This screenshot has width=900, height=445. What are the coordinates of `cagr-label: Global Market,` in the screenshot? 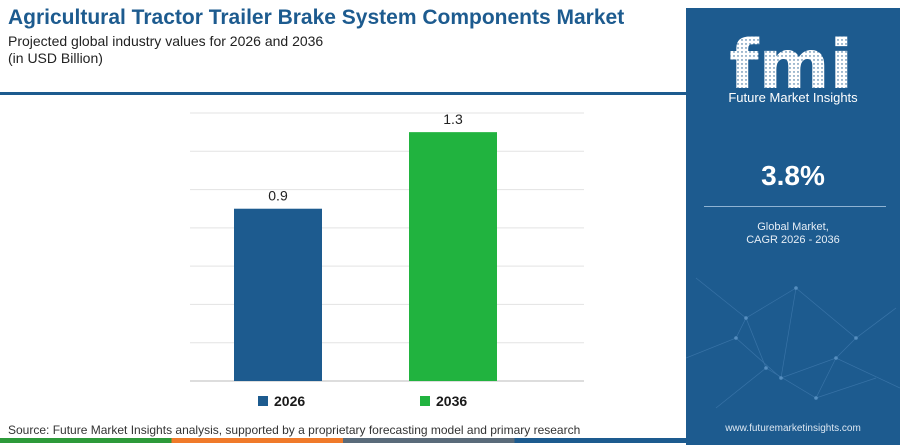 It's located at (793, 227).